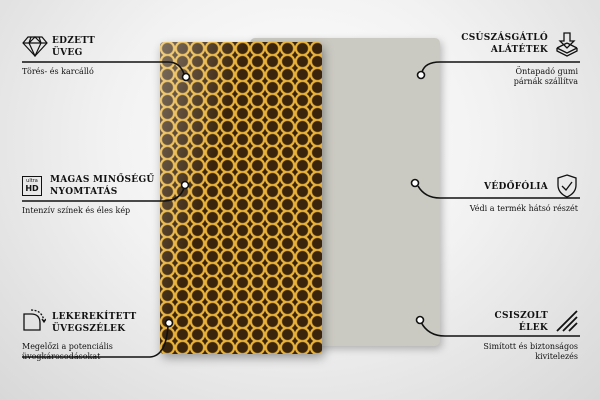  What do you see at coordinates (567, 321) in the screenshot?
I see `hatched-edge-icon` at bounding box center [567, 321].